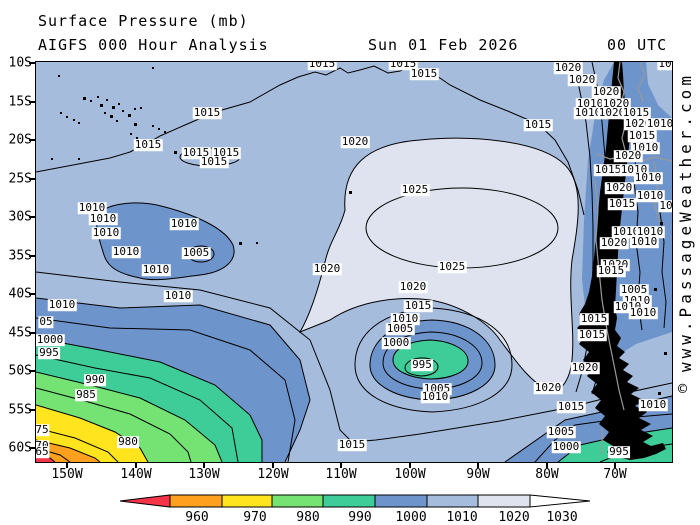 Image resolution: width=700 pixels, height=525 pixels. What do you see at coordinates (143, 21) in the screenshot?
I see `page-title: Surface Pressure (mb)` at bounding box center [143, 21].